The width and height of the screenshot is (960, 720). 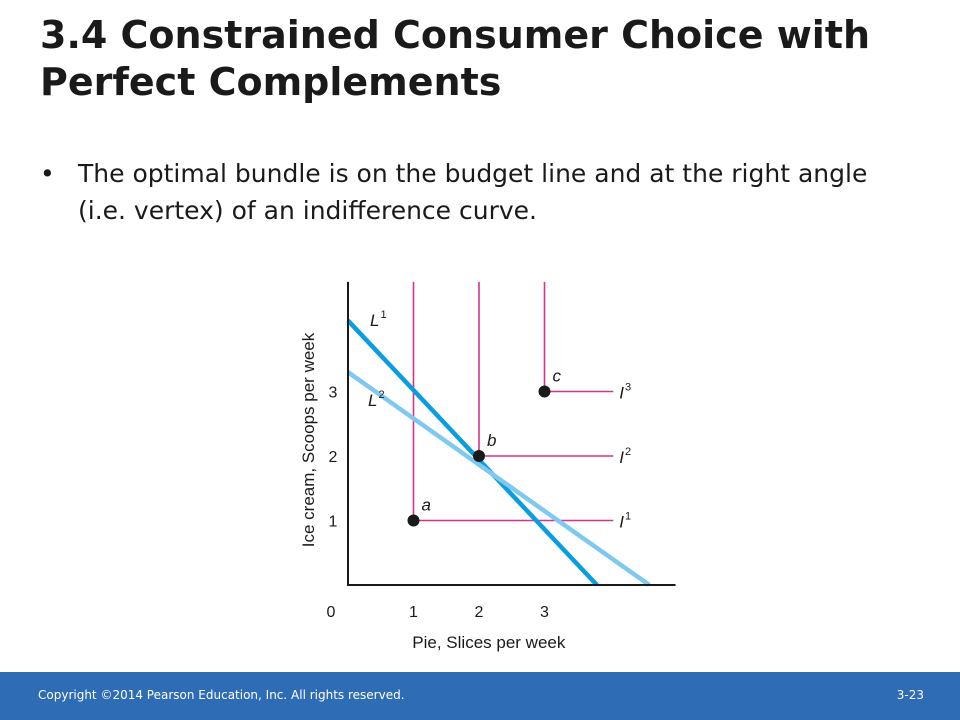 What do you see at coordinates (378, 319) in the screenshot?
I see `budget-line-label-1: L1` at bounding box center [378, 319].